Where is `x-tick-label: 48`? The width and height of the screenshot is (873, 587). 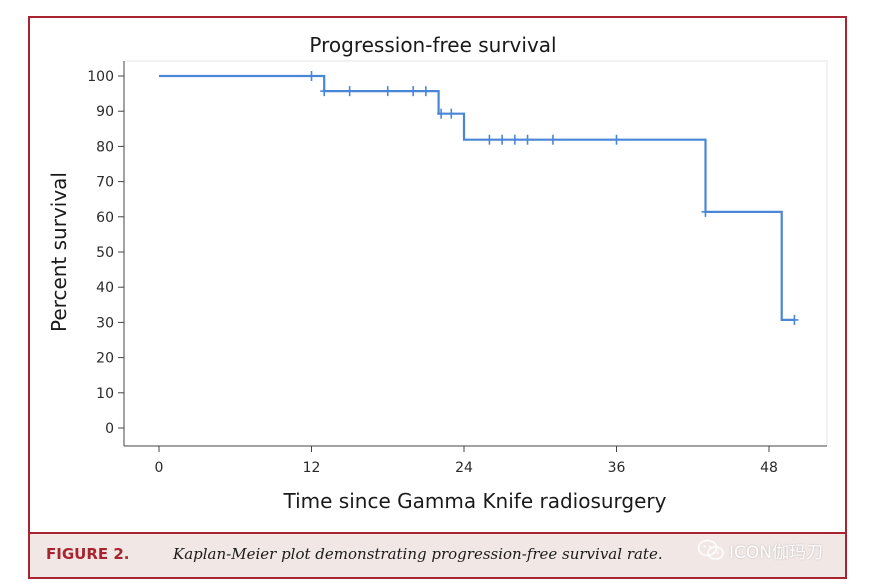 x-tick-label: 48 is located at coordinates (769, 468).